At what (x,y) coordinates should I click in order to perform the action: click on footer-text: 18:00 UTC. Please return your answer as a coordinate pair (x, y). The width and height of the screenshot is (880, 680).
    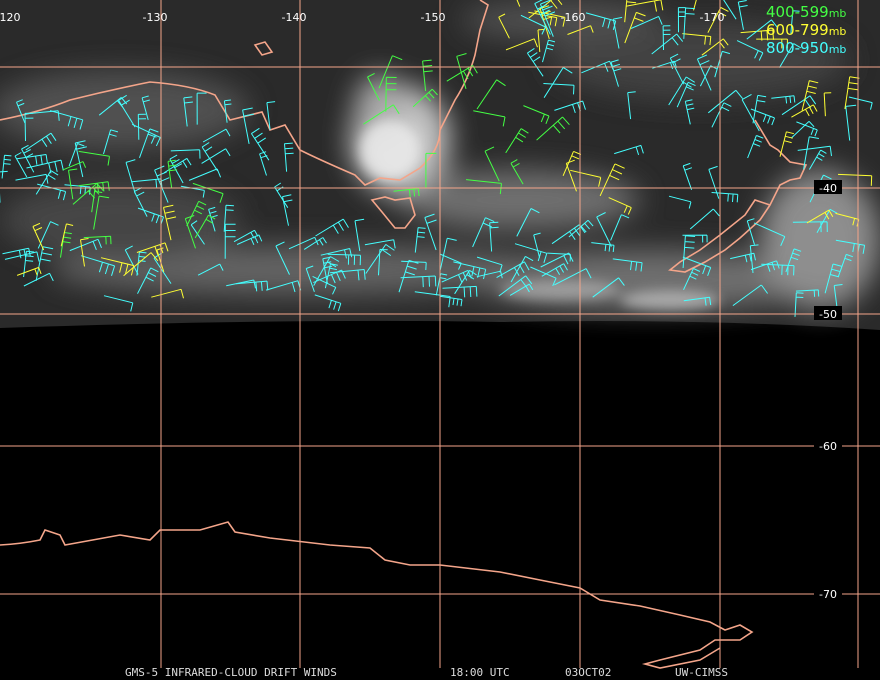
    Looking at the image, I should click on (480, 672).